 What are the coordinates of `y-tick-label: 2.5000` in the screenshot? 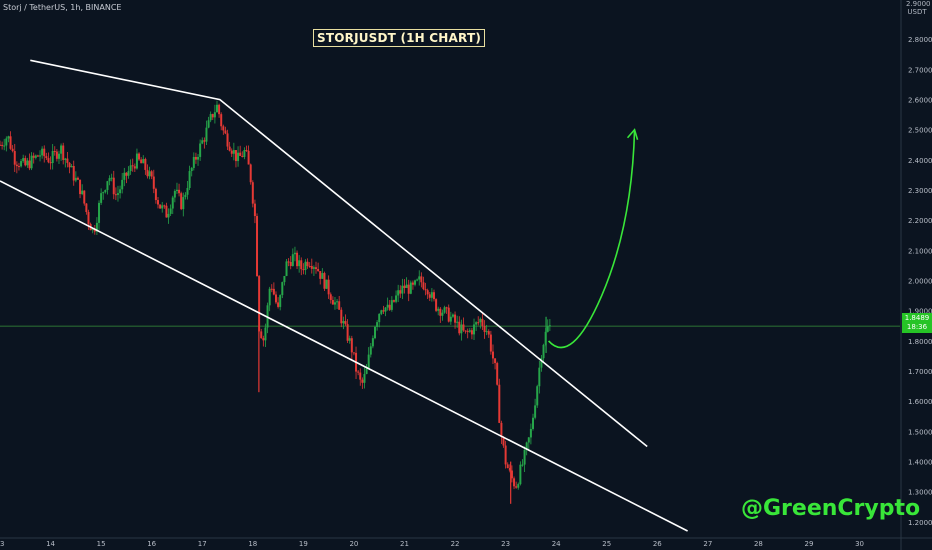 It's located at (920, 131).